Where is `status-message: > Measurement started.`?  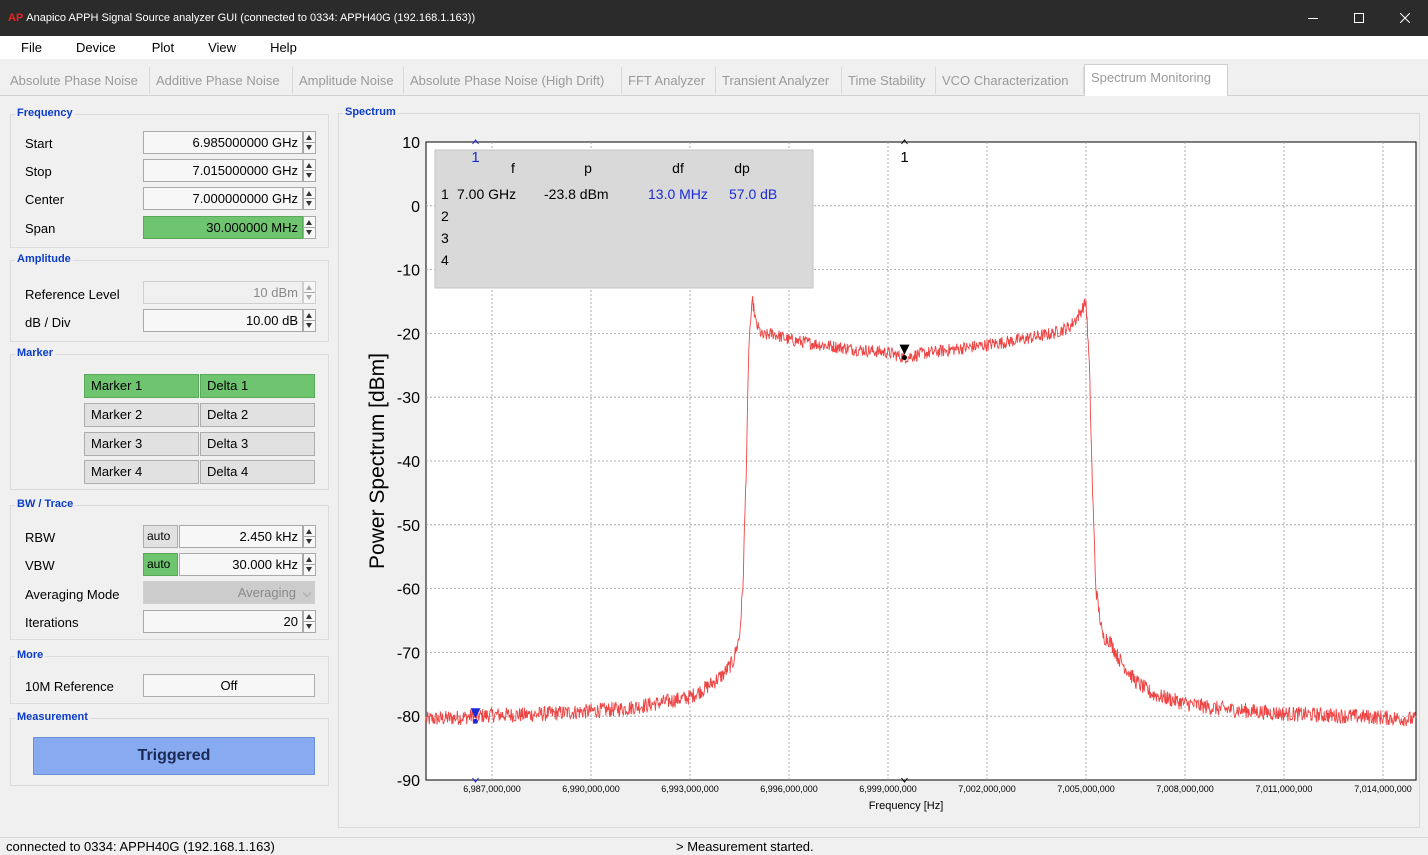 status-message: > Measurement started. is located at coordinates (745, 846).